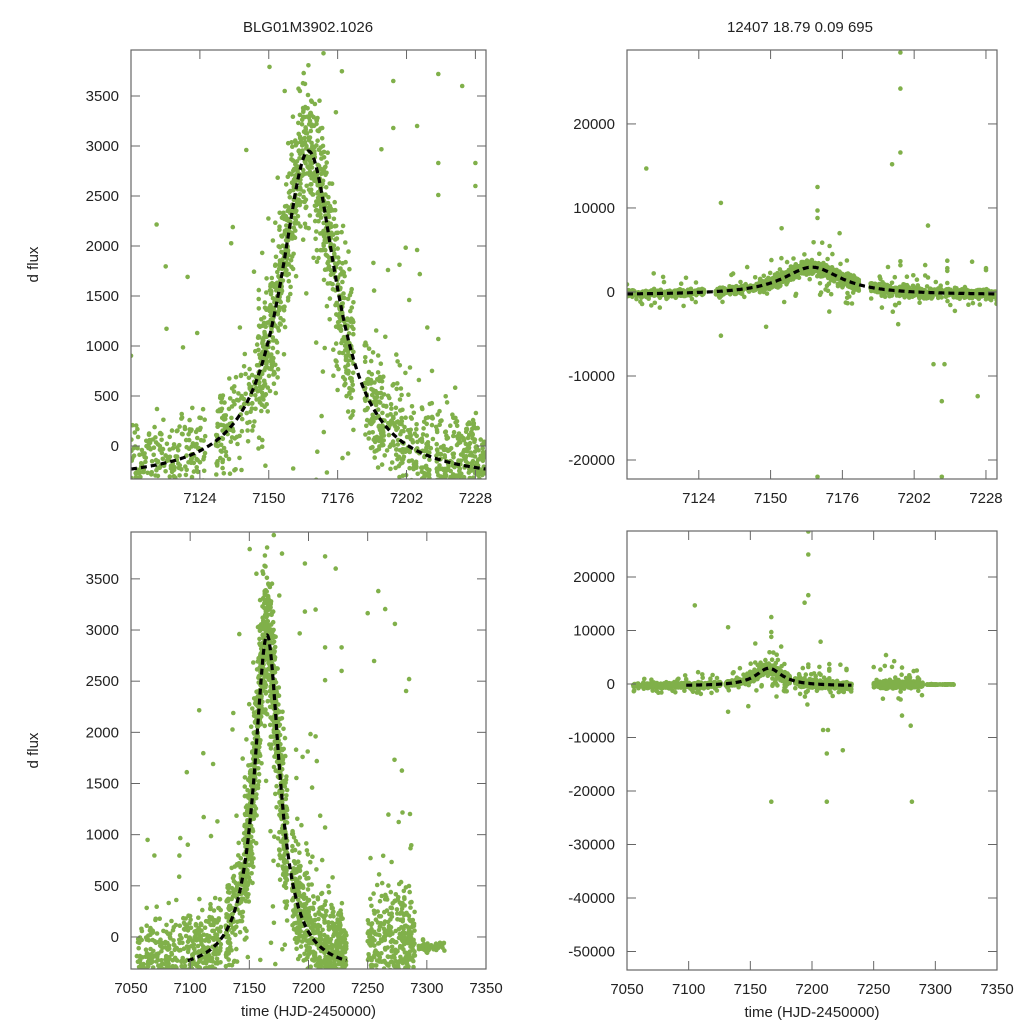  Describe the element at coordinates (268, 498) in the screenshot. I see `x-tick-label: 7150` at that location.